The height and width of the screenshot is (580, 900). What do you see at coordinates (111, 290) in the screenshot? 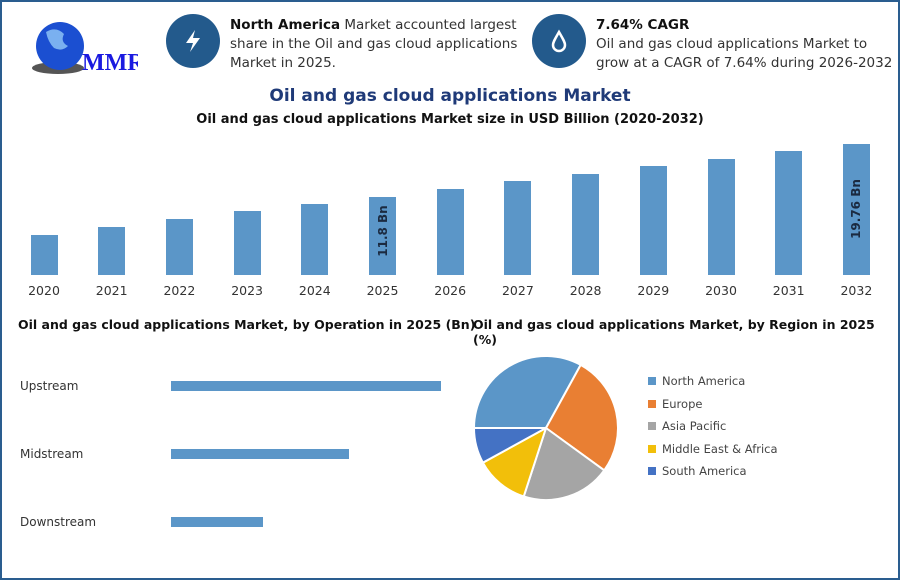
I see `x-tick-label: 2021` at bounding box center [111, 290].